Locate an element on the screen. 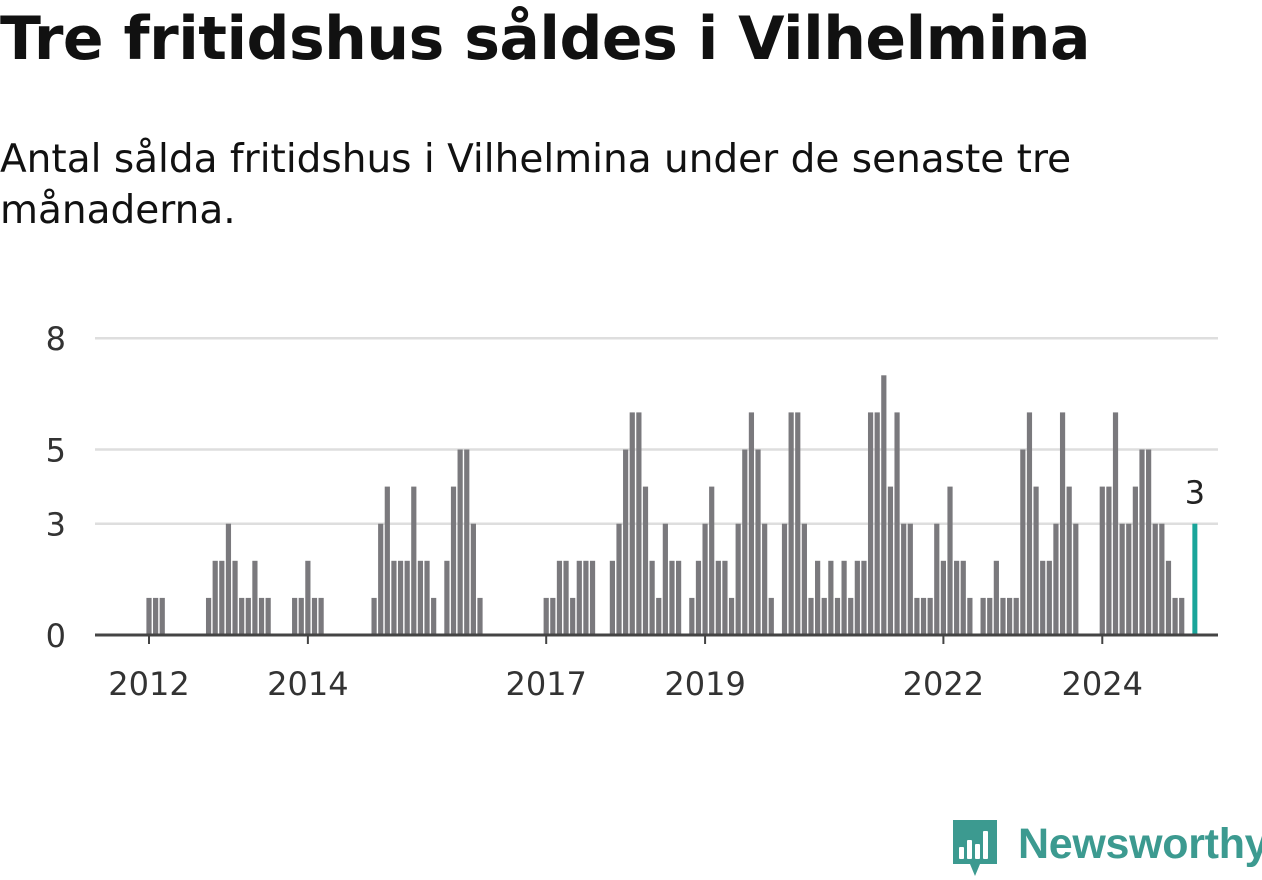 The image size is (1262, 880). y-tick-label: 3 is located at coordinates (56, 525).